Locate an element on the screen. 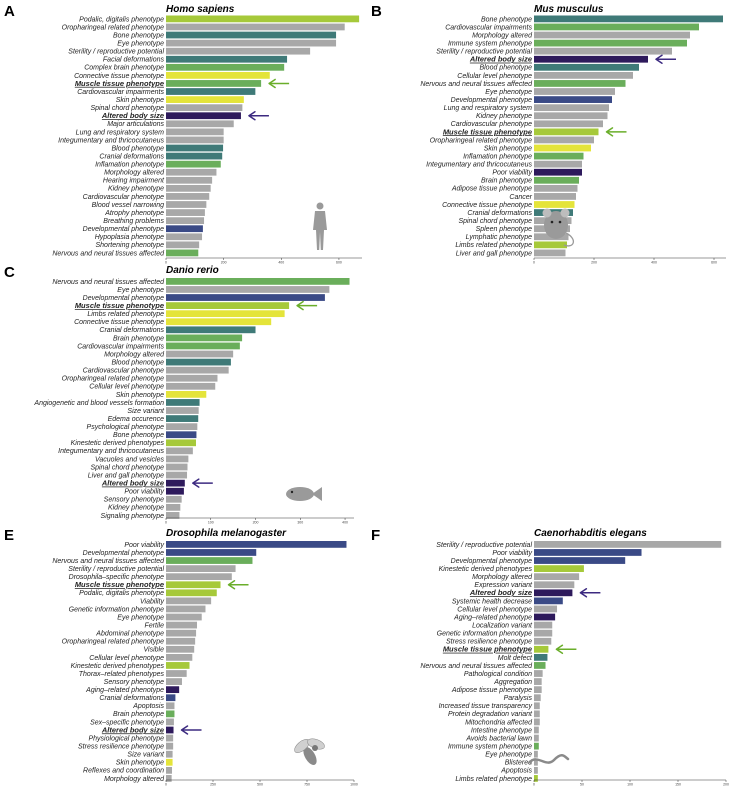 The image size is (730, 786). category-label: Blood vessel narrowing is located at coordinates (128, 205).